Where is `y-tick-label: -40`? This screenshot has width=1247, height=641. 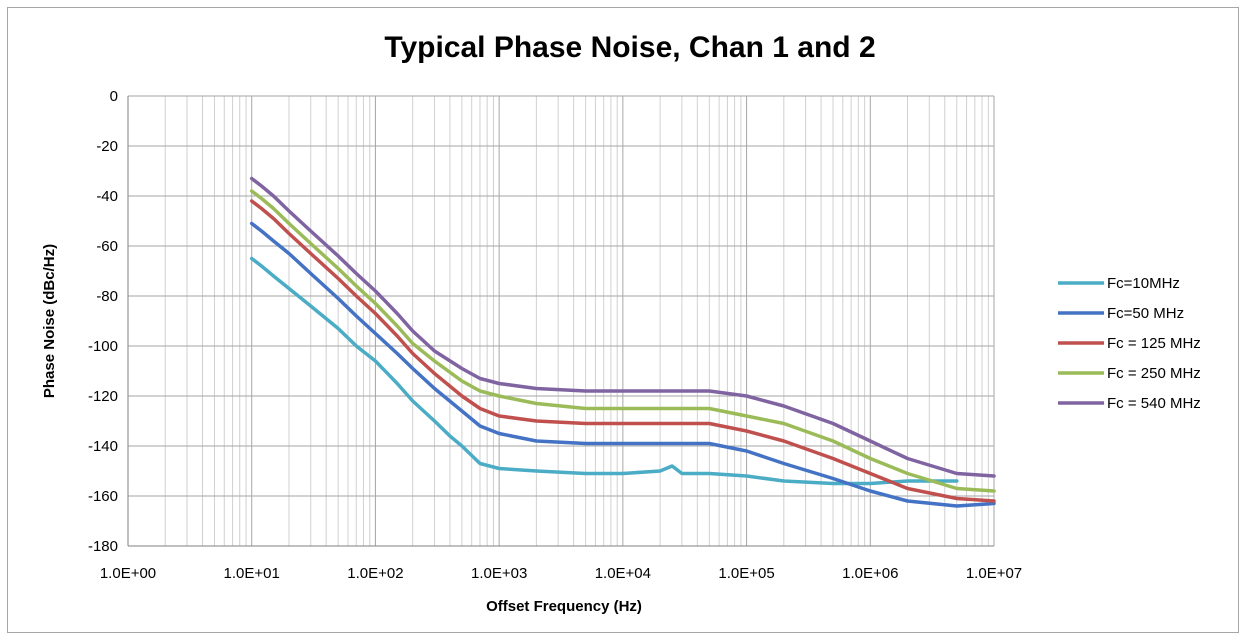
y-tick-label: -40 is located at coordinates (107, 196).